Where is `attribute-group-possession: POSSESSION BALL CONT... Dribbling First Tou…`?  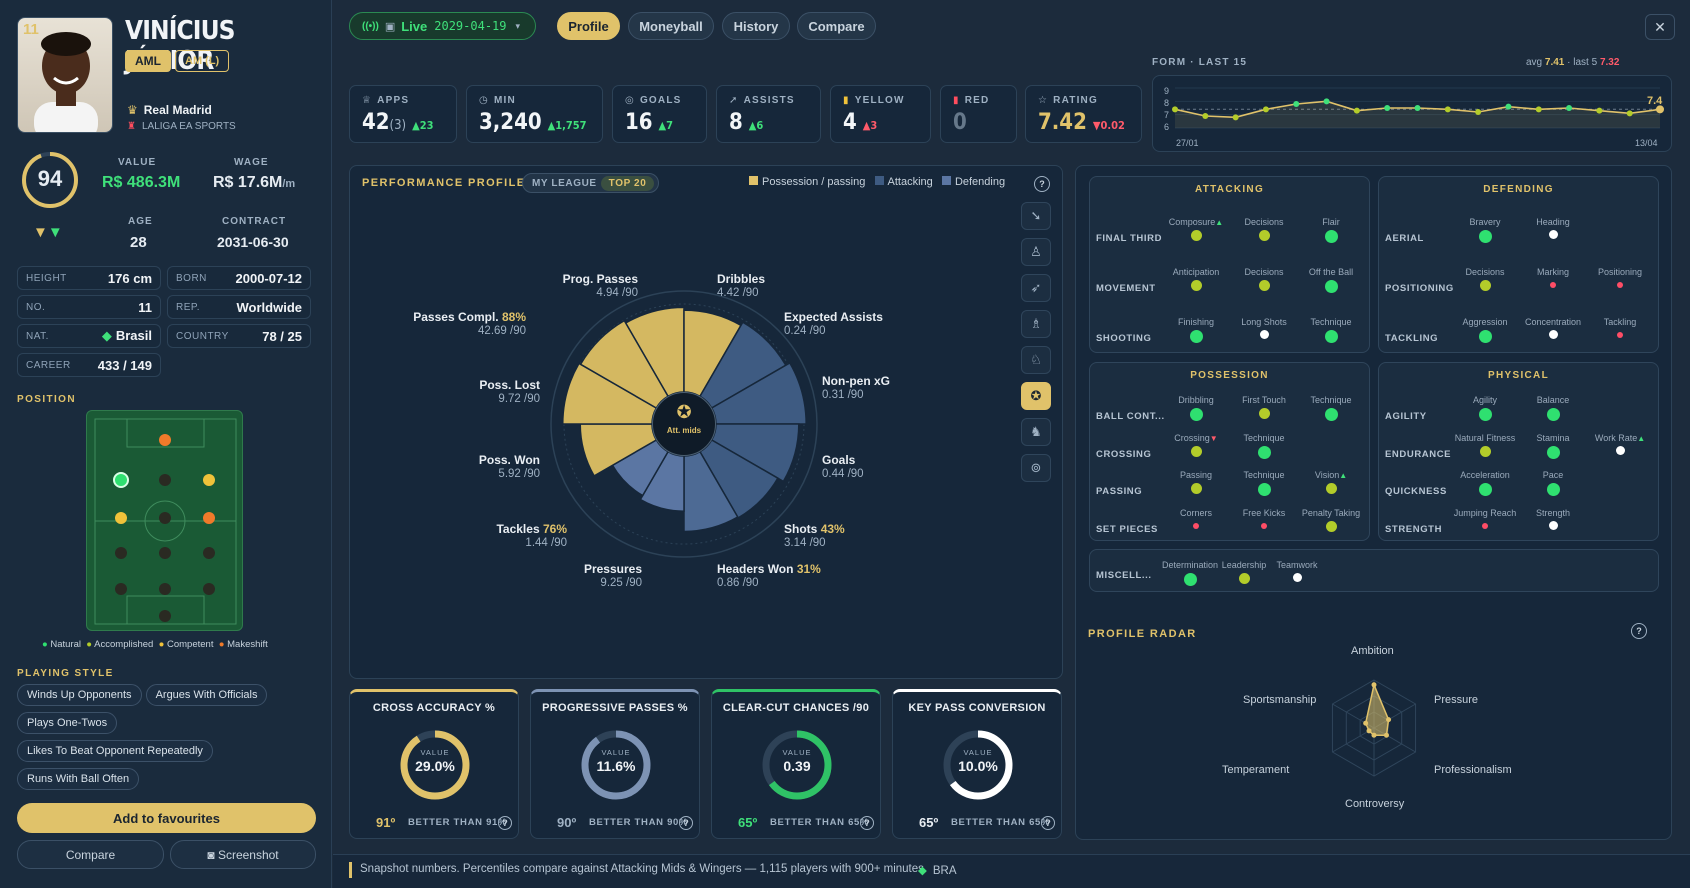
attribute-group-possession: POSSESSION BALL CONT... Dribbling First Tou… is located at coordinates (1229, 451).